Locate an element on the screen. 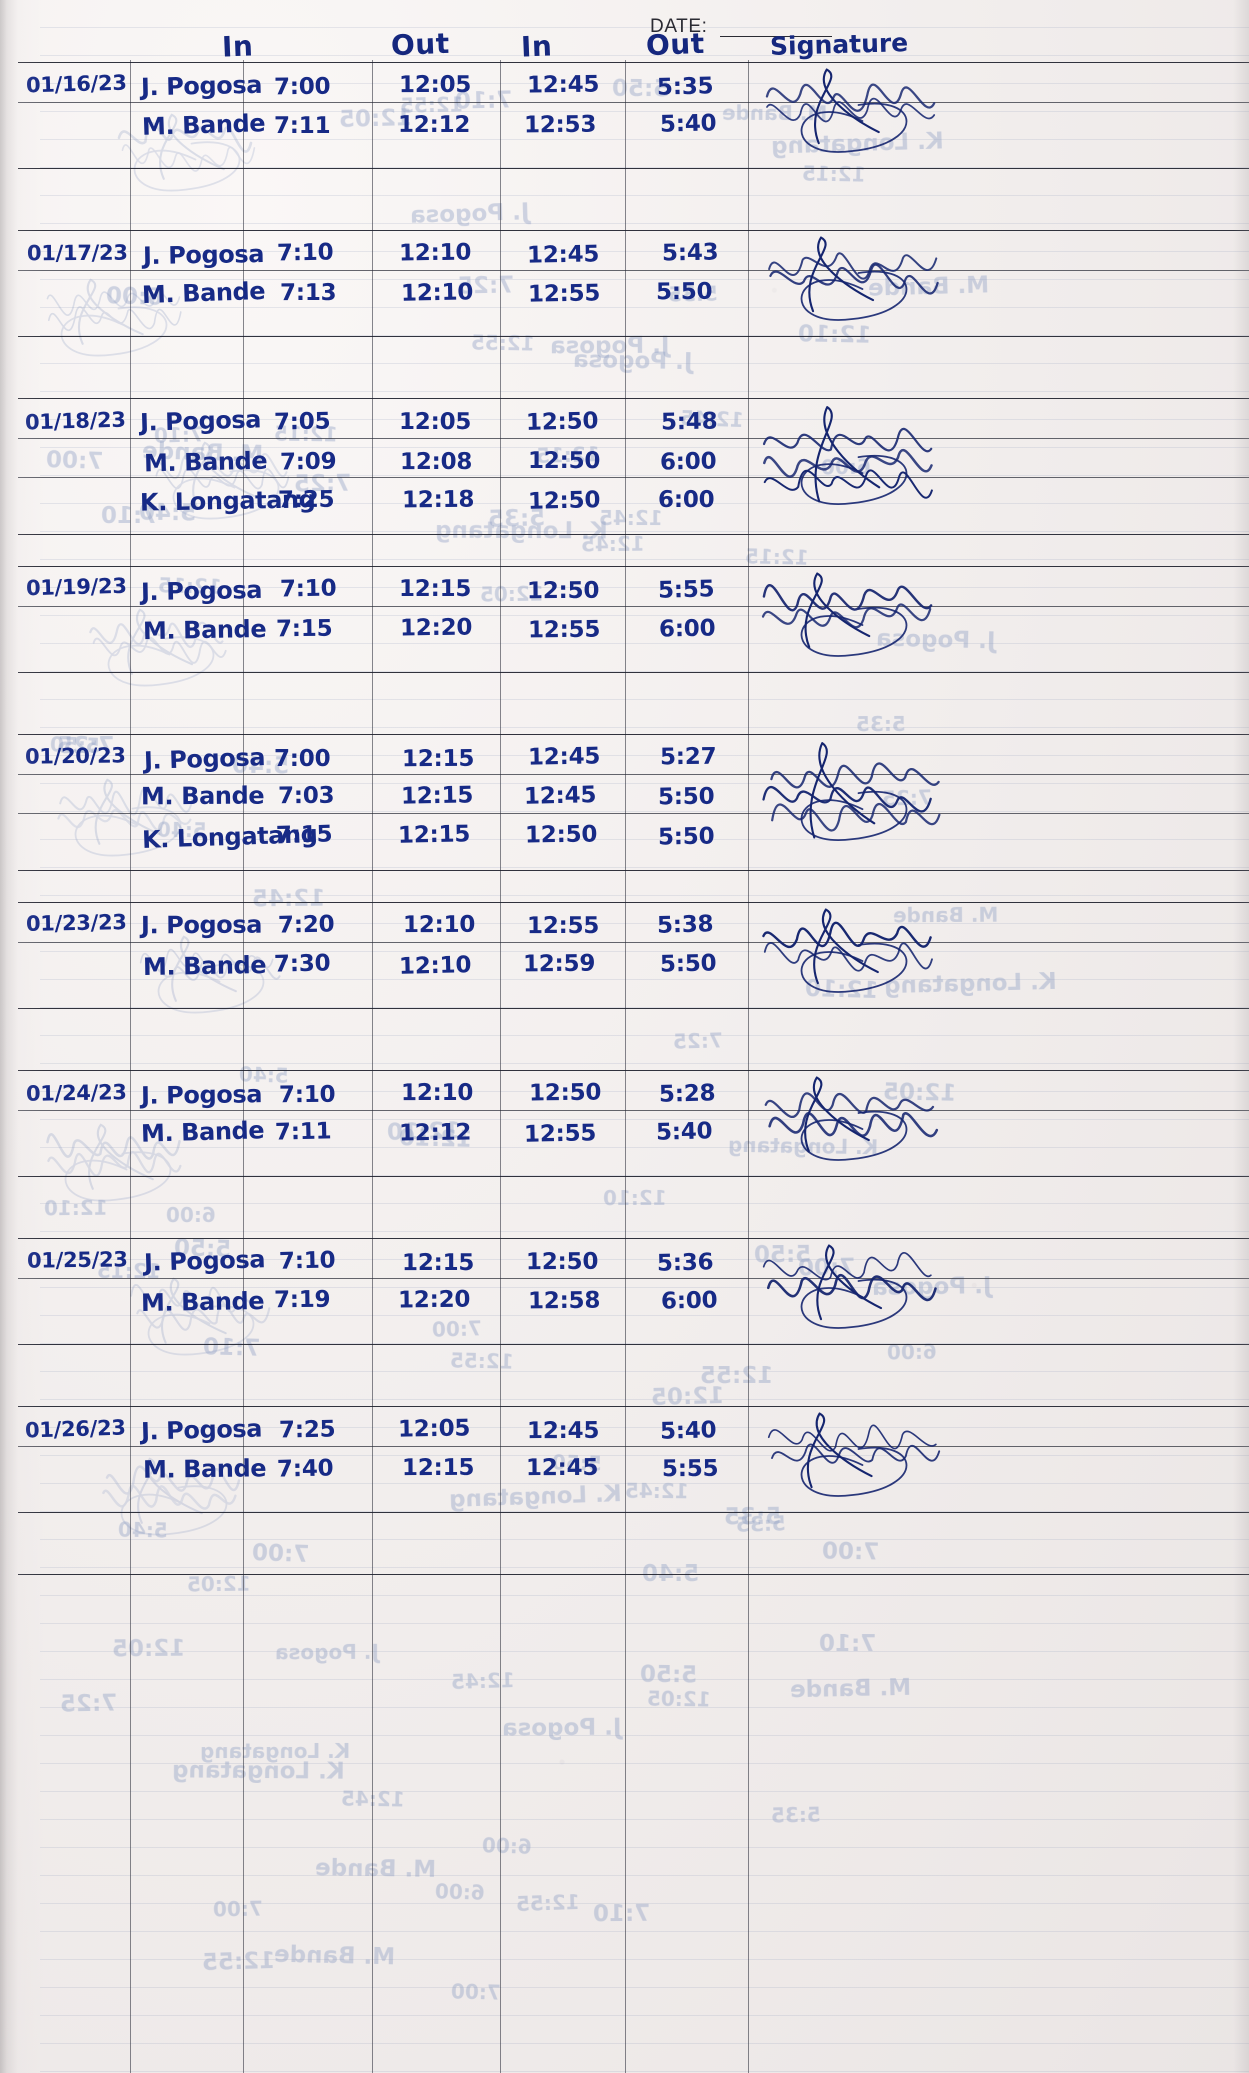 This screenshot has height=2073, width=1249. page-binding-shadow is located at coordinates (23, 1036).